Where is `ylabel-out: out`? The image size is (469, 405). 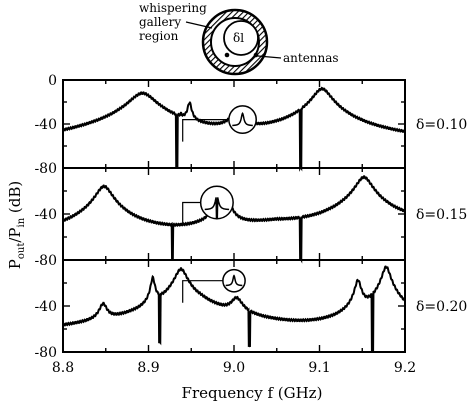
ylabel-out: out is located at coordinates (21, 251).